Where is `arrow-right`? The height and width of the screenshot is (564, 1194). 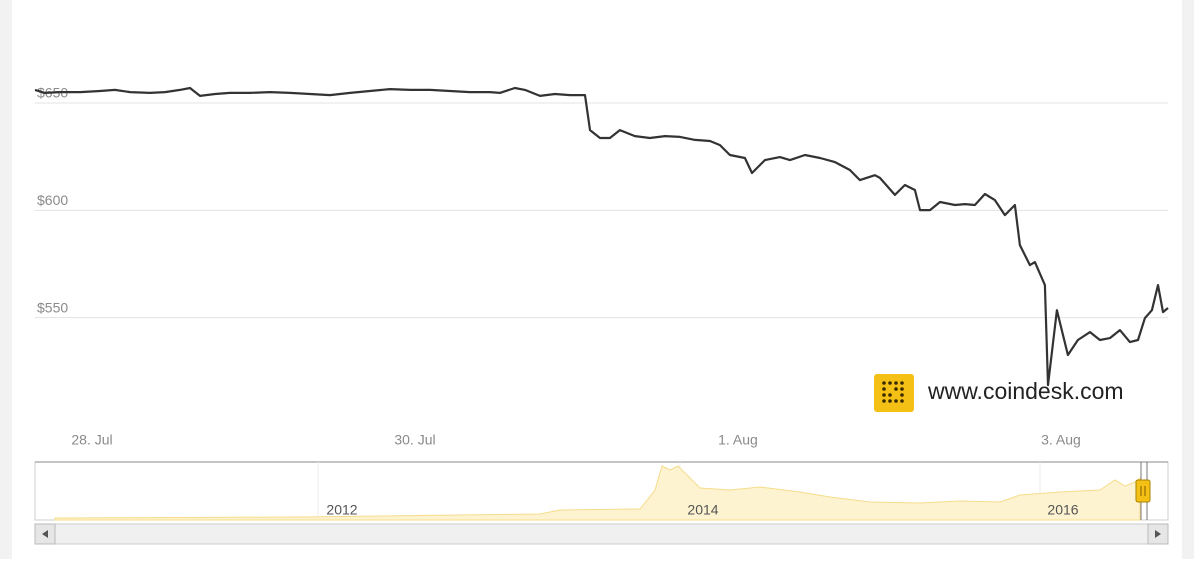 arrow-right is located at coordinates (1158, 534).